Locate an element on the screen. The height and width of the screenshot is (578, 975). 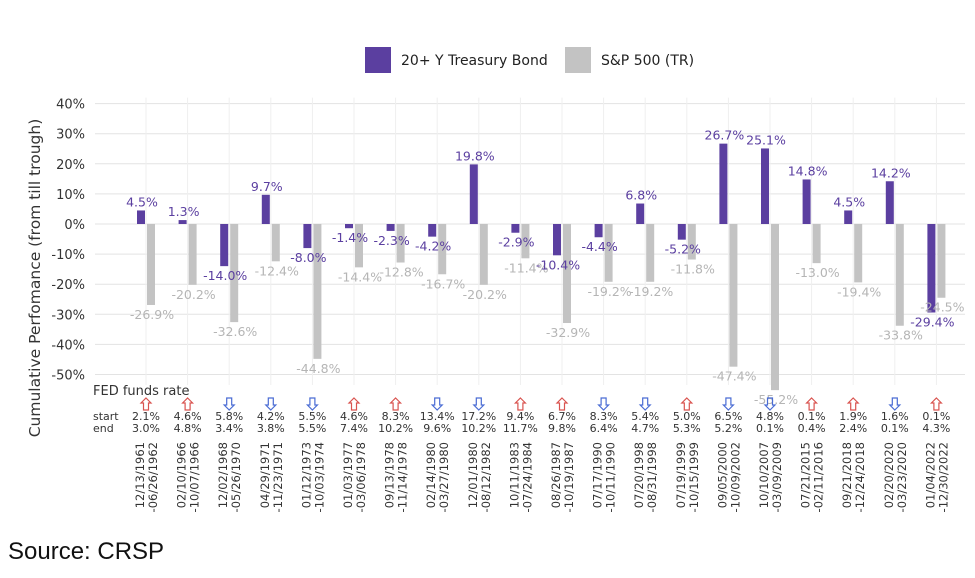
data-label-treasury: -29.4% is located at coordinates (932, 321).